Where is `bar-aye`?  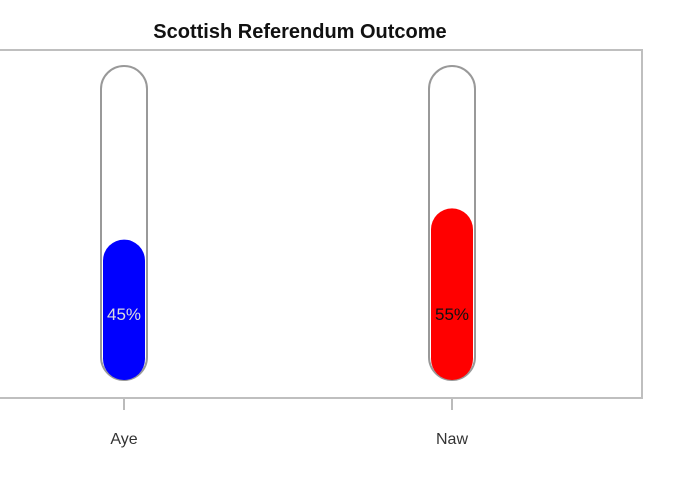
bar-aye is located at coordinates (124, 309).